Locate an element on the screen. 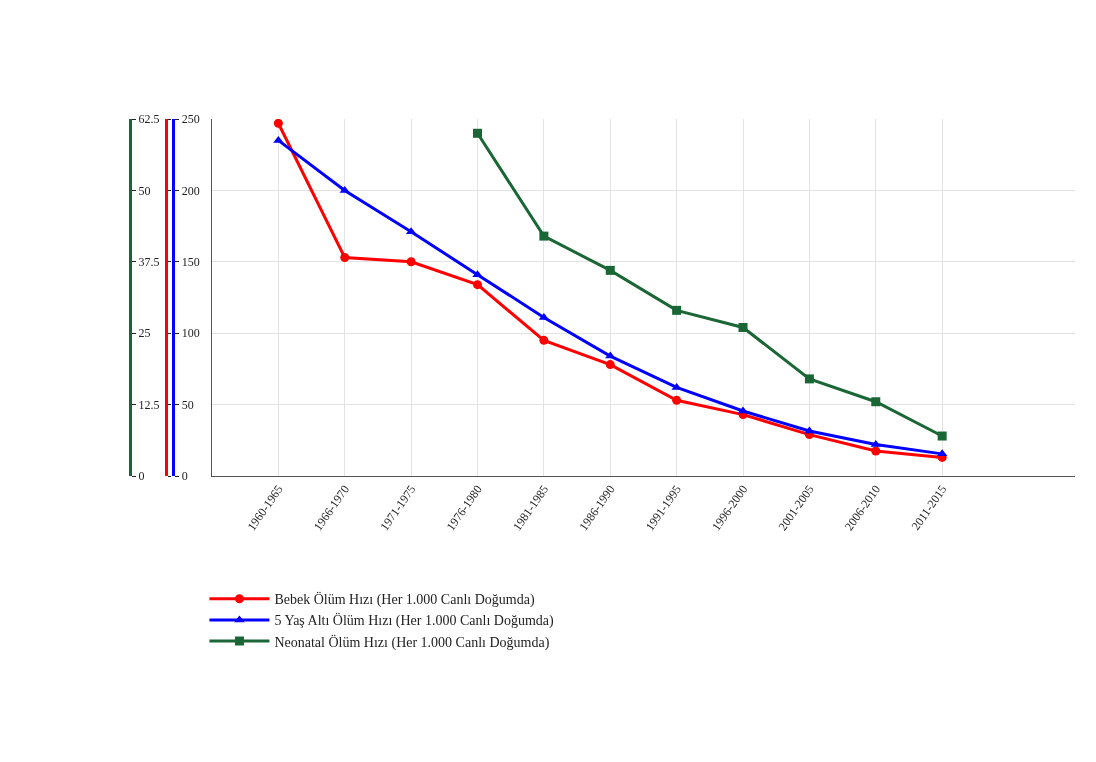 This screenshot has height=762, width=1096. y-tick-label: 0 is located at coordinates (184, 476).